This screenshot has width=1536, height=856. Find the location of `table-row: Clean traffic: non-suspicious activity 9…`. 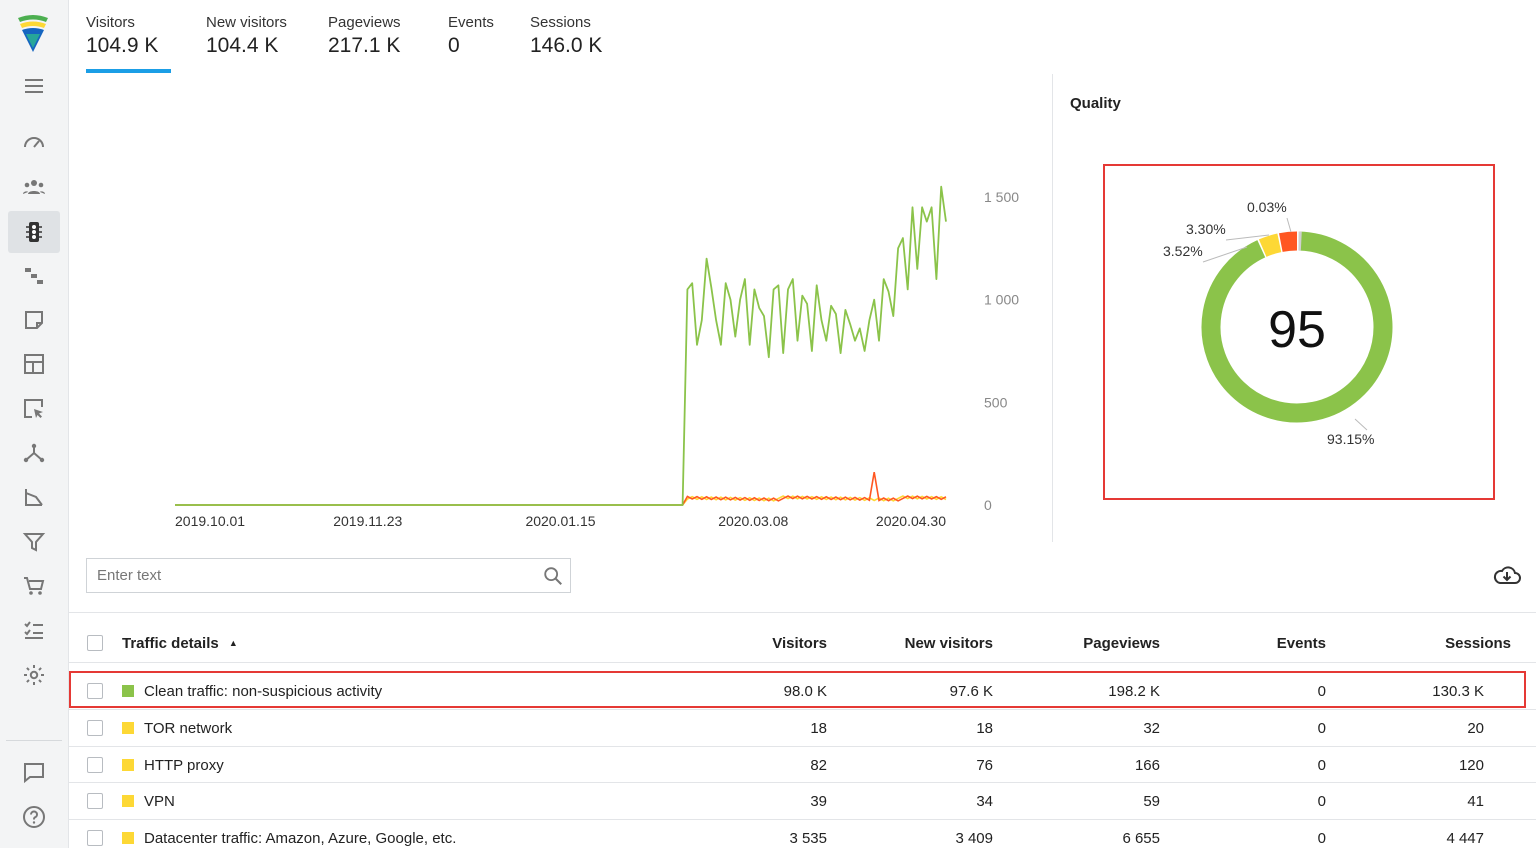

table-row: Clean traffic: non-suspicious activity 9… is located at coordinates (802, 691).